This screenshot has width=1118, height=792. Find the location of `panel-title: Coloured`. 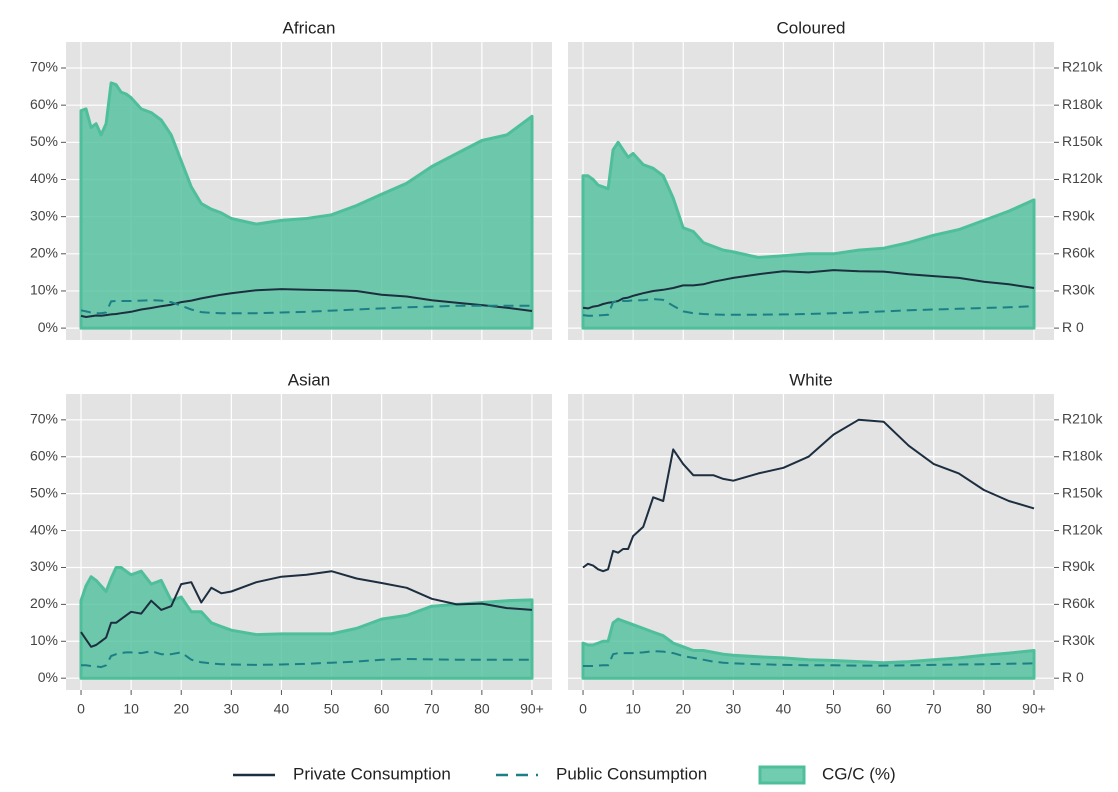

panel-title: Coloured is located at coordinates (811, 27).